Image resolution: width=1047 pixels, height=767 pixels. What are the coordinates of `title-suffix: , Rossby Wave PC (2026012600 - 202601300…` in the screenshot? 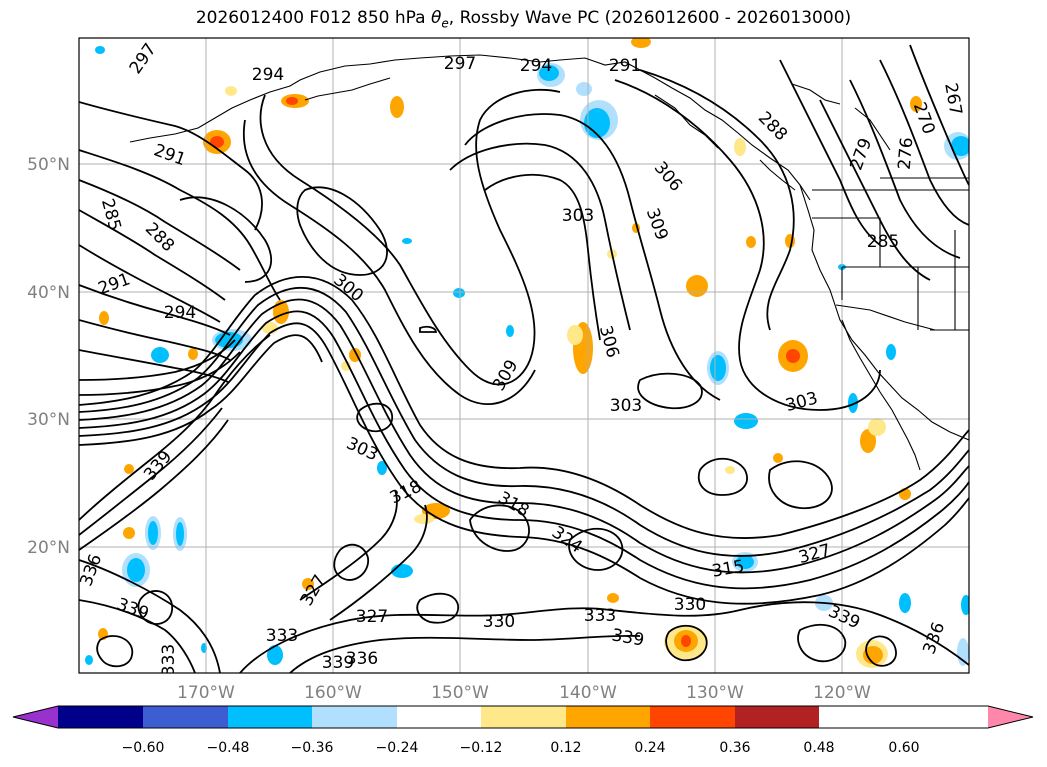 It's located at (650, 18).